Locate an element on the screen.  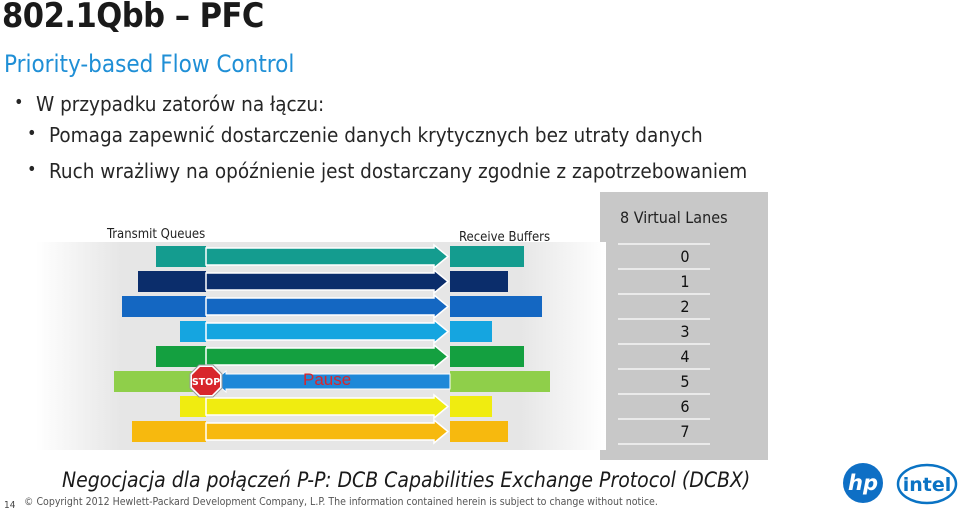
lane-number-3: 3 is located at coordinates (684, 331).